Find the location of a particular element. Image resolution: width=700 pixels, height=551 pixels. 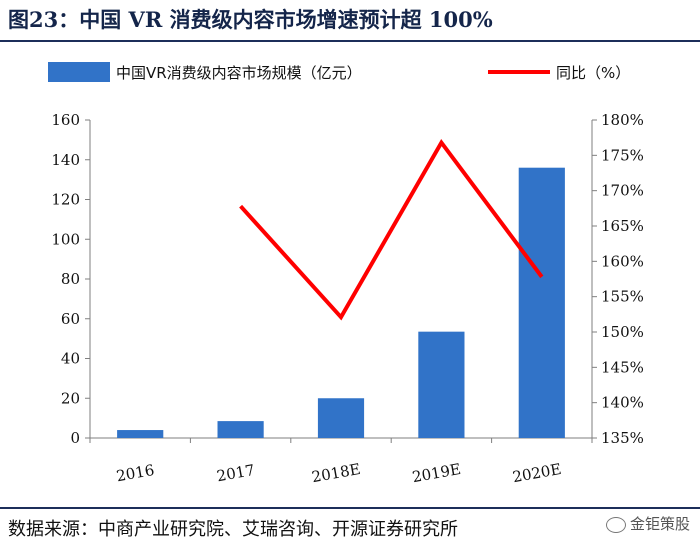

line-path is located at coordinates (391, 229).